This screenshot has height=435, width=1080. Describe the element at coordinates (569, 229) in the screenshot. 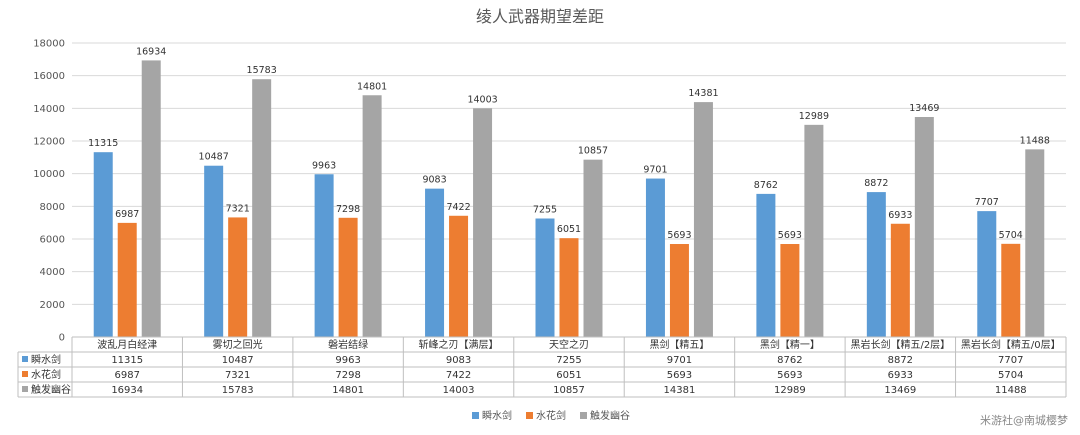

I see `data-label: 6051` at that location.